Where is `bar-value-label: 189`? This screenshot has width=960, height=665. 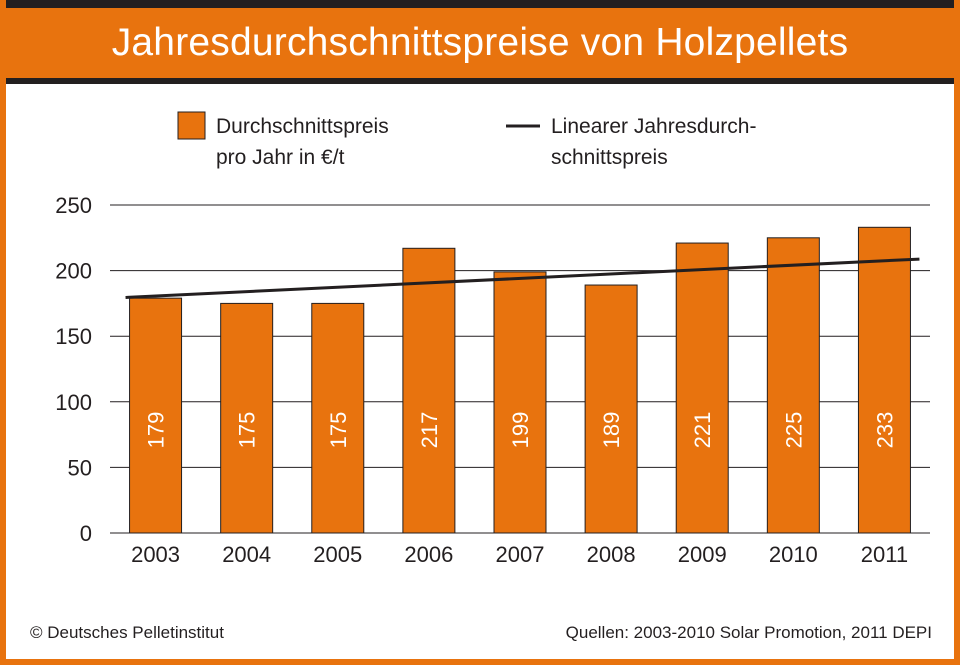
bar-value-label: 189 is located at coordinates (611, 430).